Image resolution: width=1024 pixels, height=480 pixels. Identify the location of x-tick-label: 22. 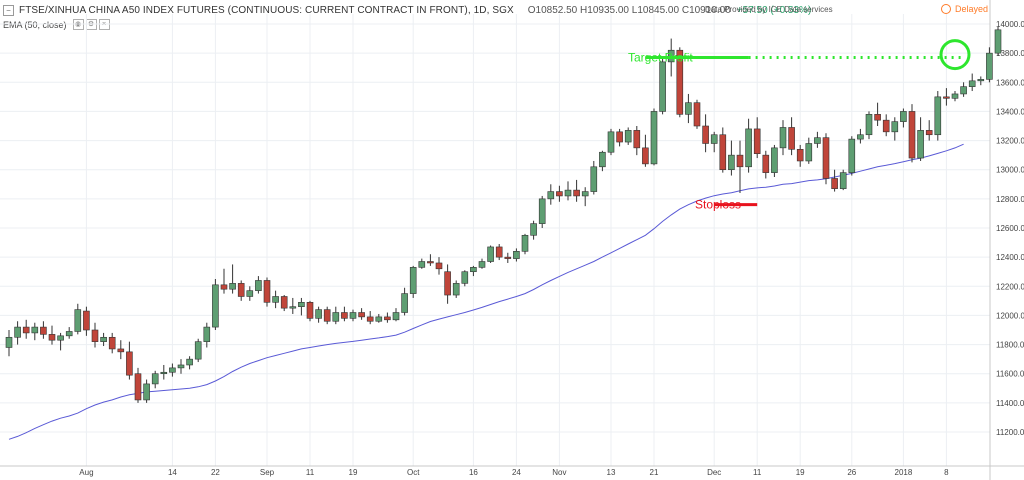
(215, 472).